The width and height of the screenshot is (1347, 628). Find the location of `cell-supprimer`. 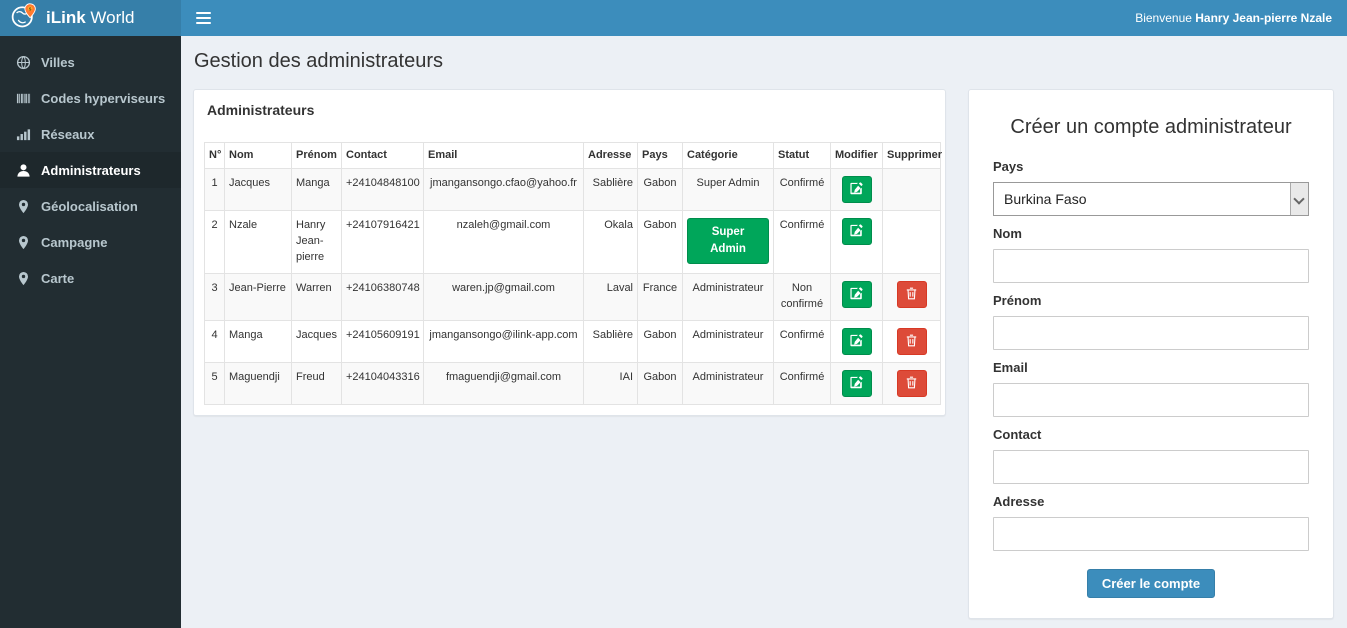

cell-supprimer is located at coordinates (911, 242).